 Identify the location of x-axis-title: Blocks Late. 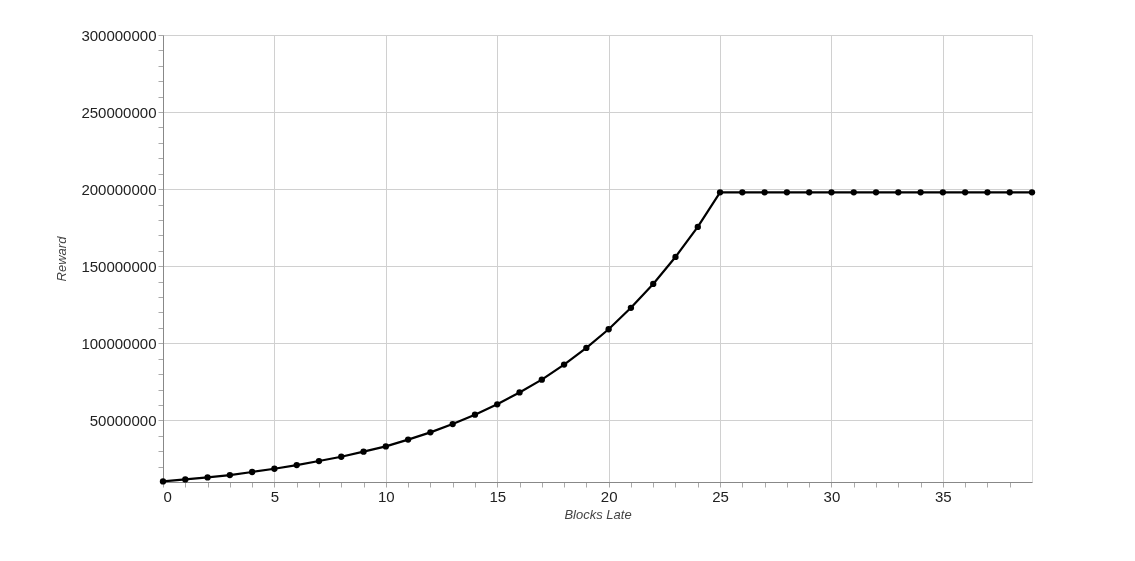
(598, 514).